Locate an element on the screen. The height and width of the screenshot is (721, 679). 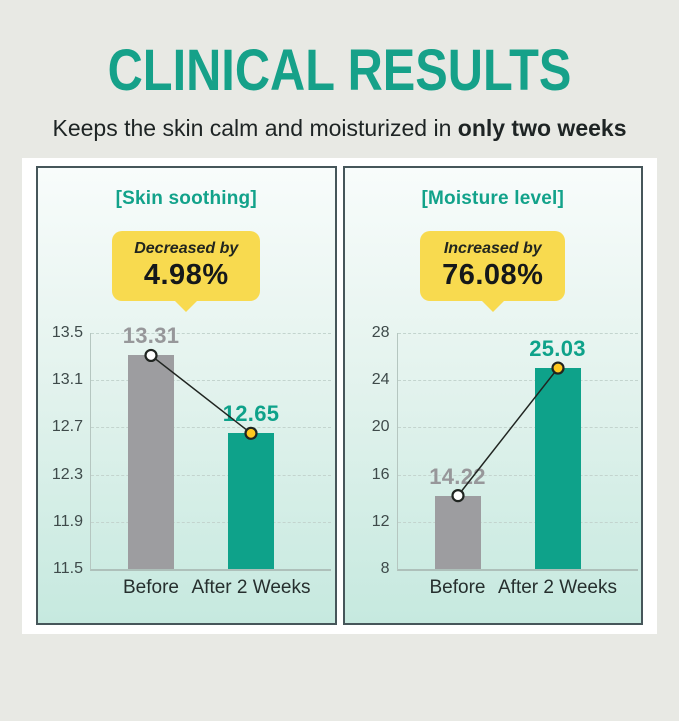
result-badge: Increased by 76.08% is located at coordinates (493, 266).